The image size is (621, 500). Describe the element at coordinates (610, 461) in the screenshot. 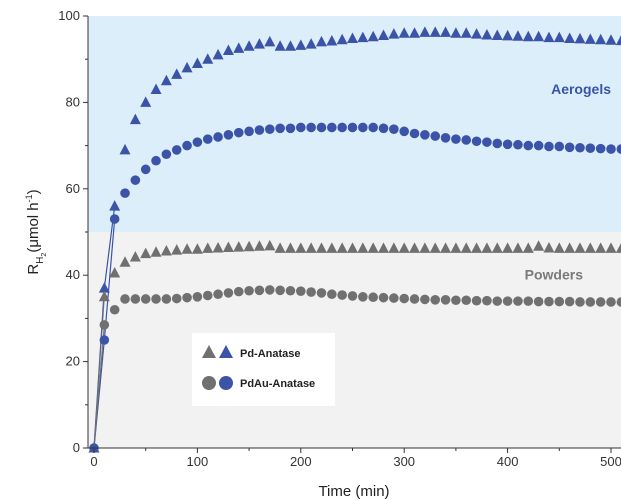

I see `x-tick-label: 500` at that location.